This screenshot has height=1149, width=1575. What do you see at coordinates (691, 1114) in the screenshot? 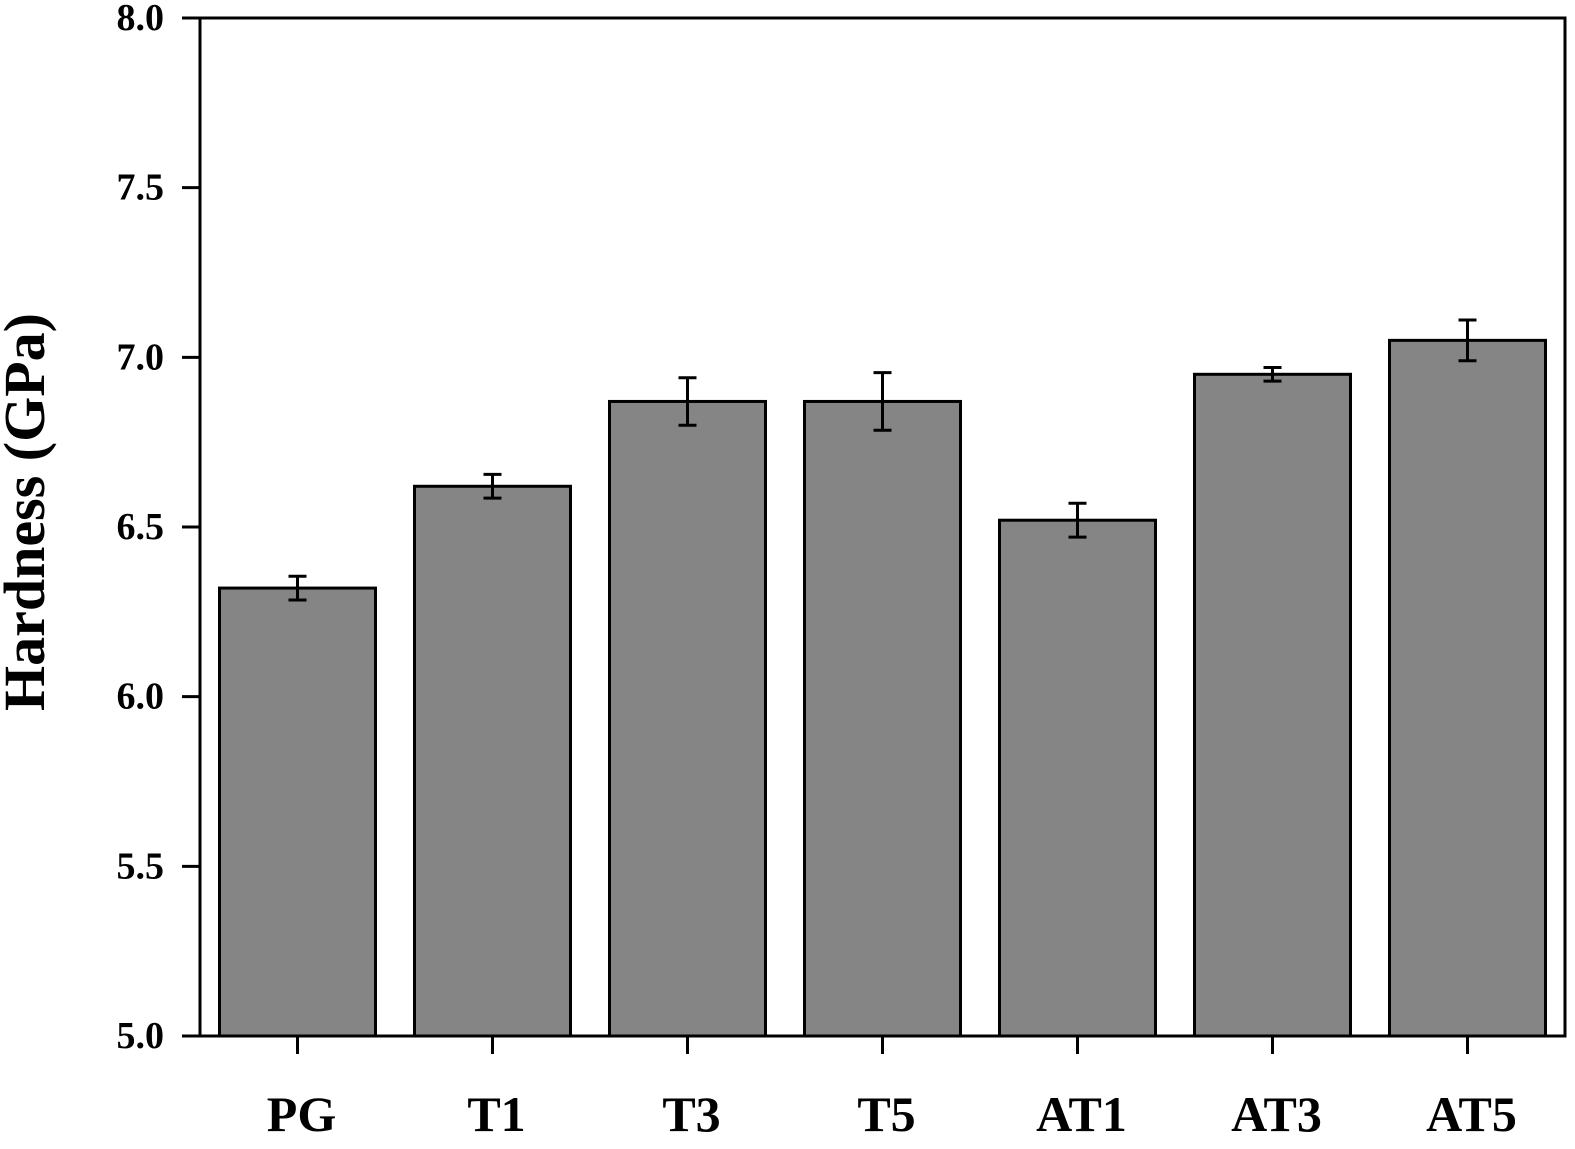
I see `x-tick-label-t3: T3` at bounding box center [691, 1114].